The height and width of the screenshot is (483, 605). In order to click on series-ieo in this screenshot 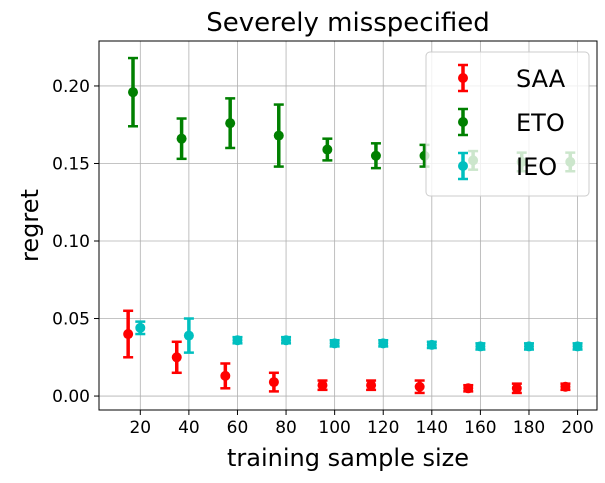, I will do `click(359, 335)`.